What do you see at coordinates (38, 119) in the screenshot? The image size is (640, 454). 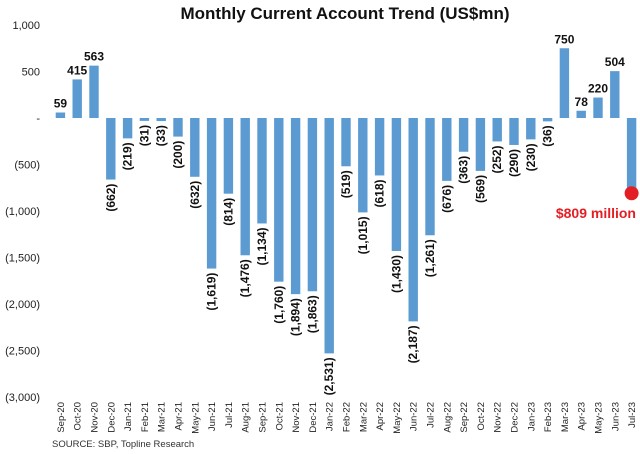 I see `y-tick-label: -` at bounding box center [38, 119].